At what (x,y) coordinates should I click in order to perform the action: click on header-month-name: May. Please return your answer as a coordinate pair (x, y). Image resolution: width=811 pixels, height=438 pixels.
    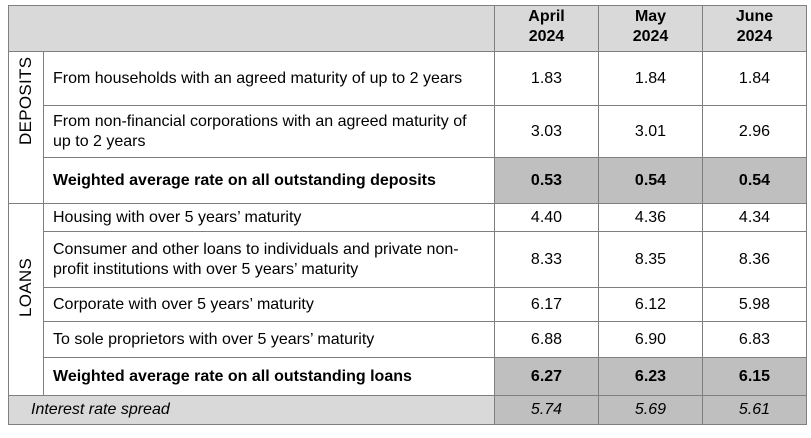
    Looking at the image, I should click on (650, 16).